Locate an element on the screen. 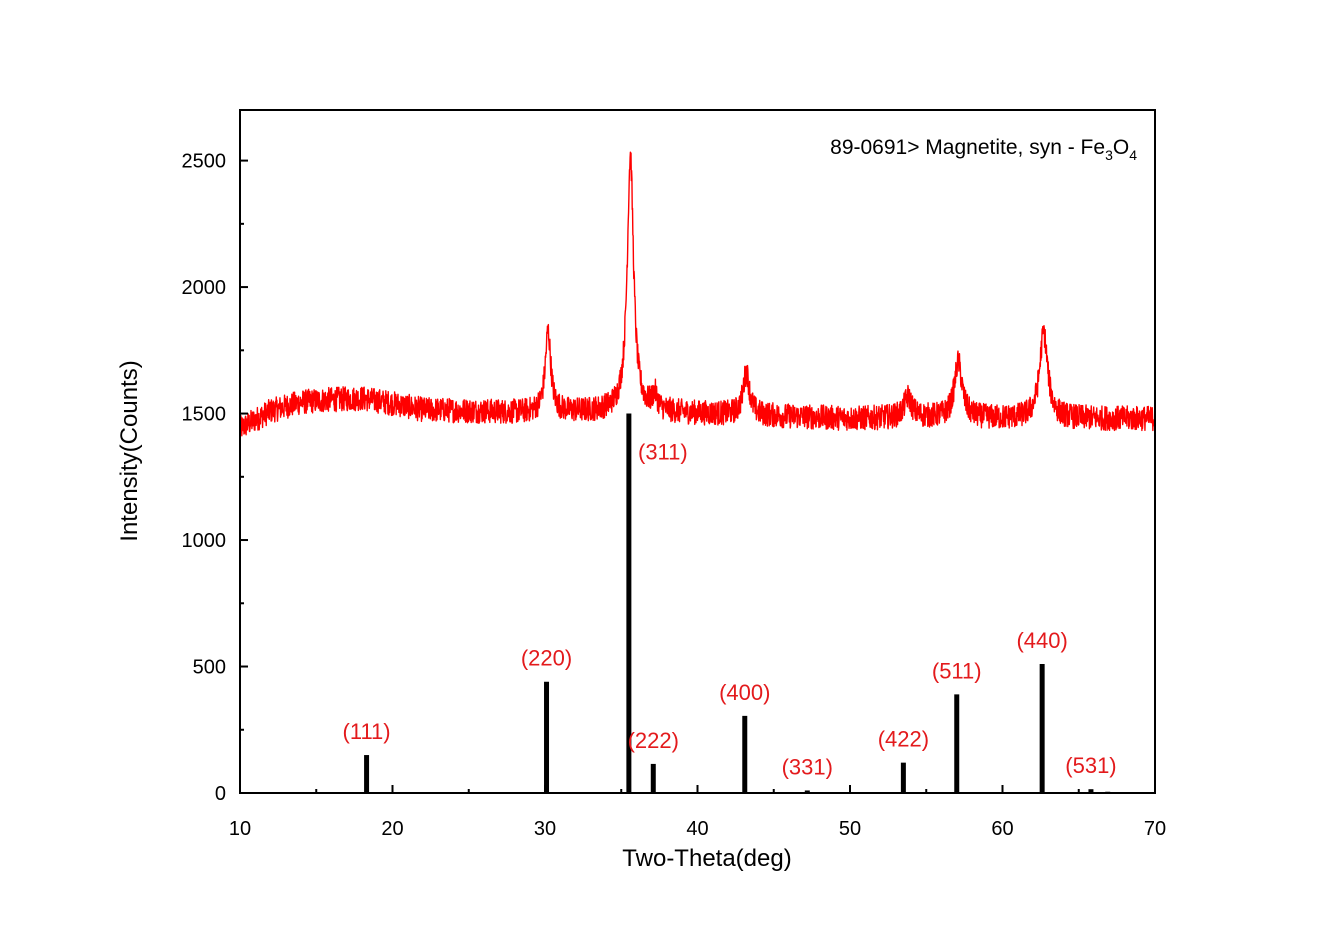 This screenshot has width=1342, height=951. hkl-label: (111) is located at coordinates (367, 731).